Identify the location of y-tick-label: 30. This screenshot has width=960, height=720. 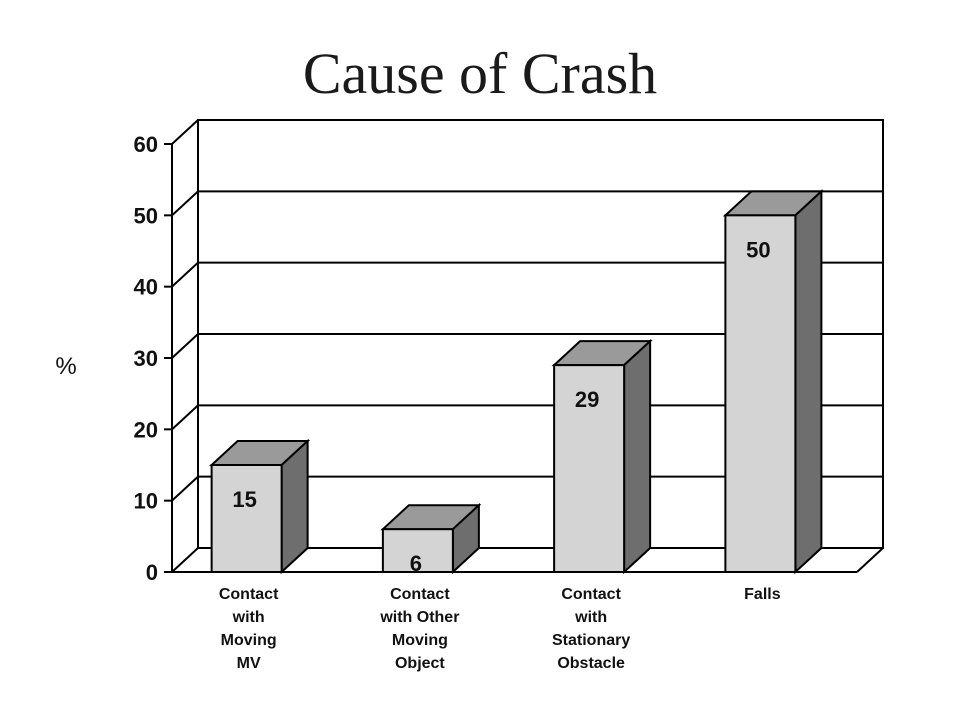
(146, 358).